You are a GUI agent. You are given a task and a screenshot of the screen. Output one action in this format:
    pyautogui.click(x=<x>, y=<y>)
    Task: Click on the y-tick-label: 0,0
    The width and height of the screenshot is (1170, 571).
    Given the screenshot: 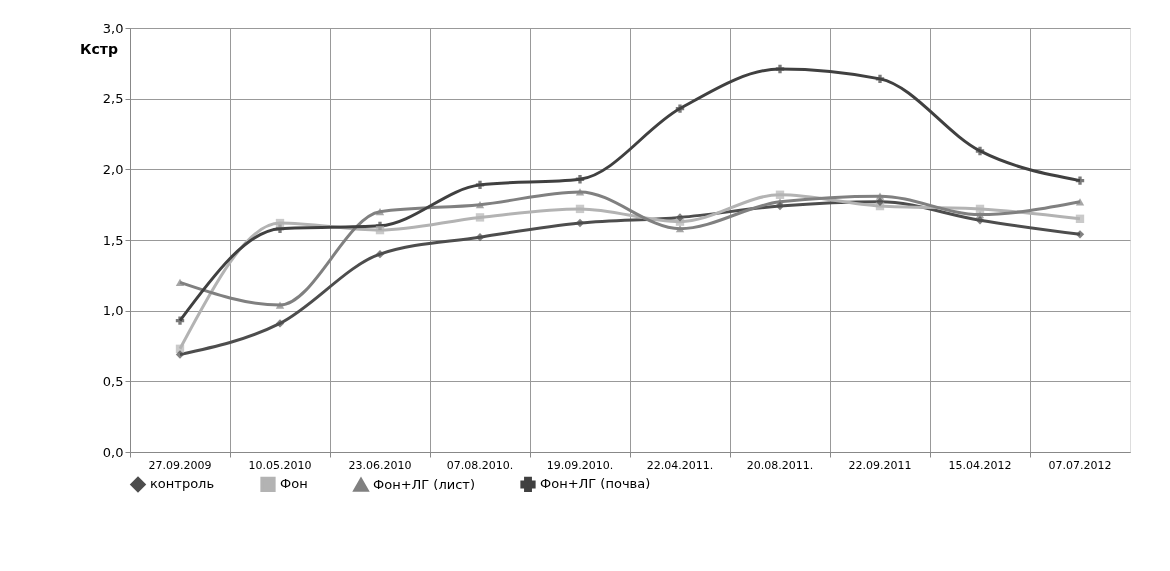 What is the action you would take?
    pyautogui.click(x=113, y=452)
    